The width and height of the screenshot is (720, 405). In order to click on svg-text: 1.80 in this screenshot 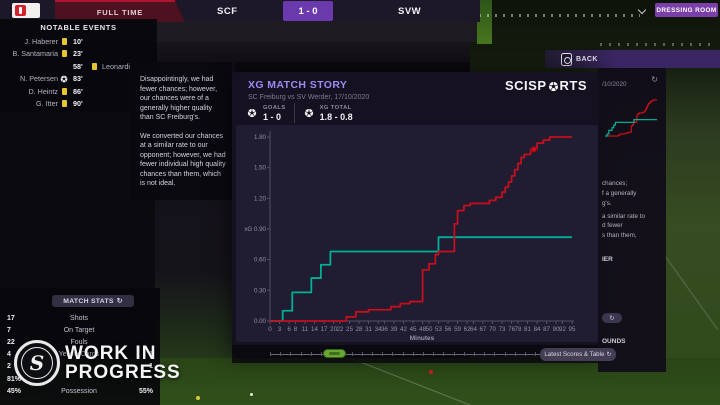, I will do `click(260, 137)`.